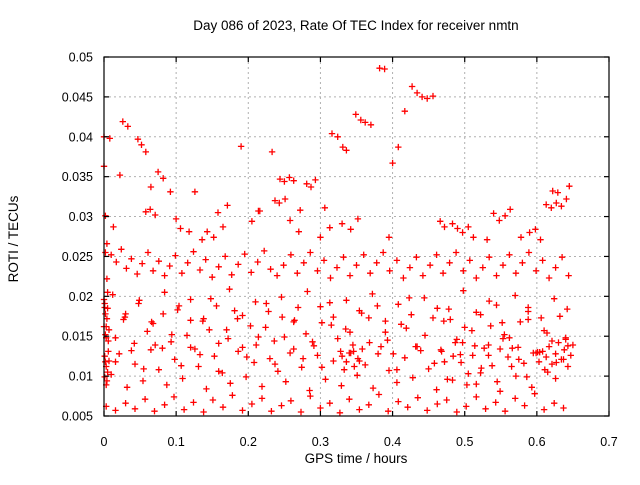 This screenshot has width=640, height=485. What do you see at coordinates (359, 442) in the screenshot?
I see `x-tick-labels: 0 0.1 0.2 0.3 0.4 0.5 0.6 0.7` at bounding box center [359, 442].